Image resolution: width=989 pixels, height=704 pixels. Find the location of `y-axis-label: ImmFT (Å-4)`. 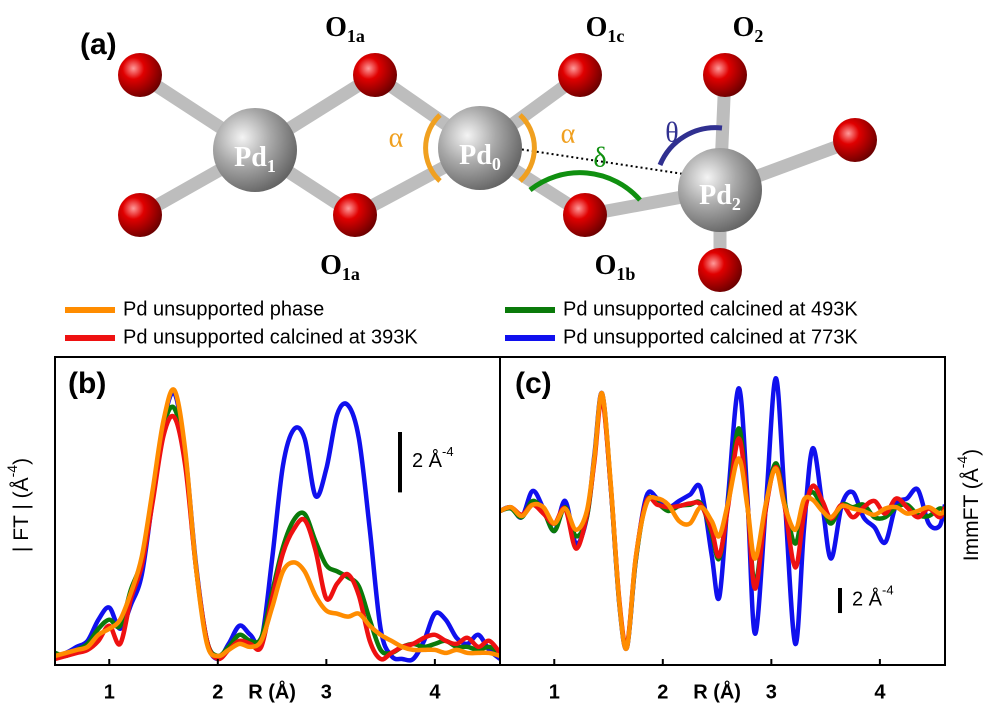

y-axis-label: ImmFT (Å-4) is located at coordinates (968, 505).